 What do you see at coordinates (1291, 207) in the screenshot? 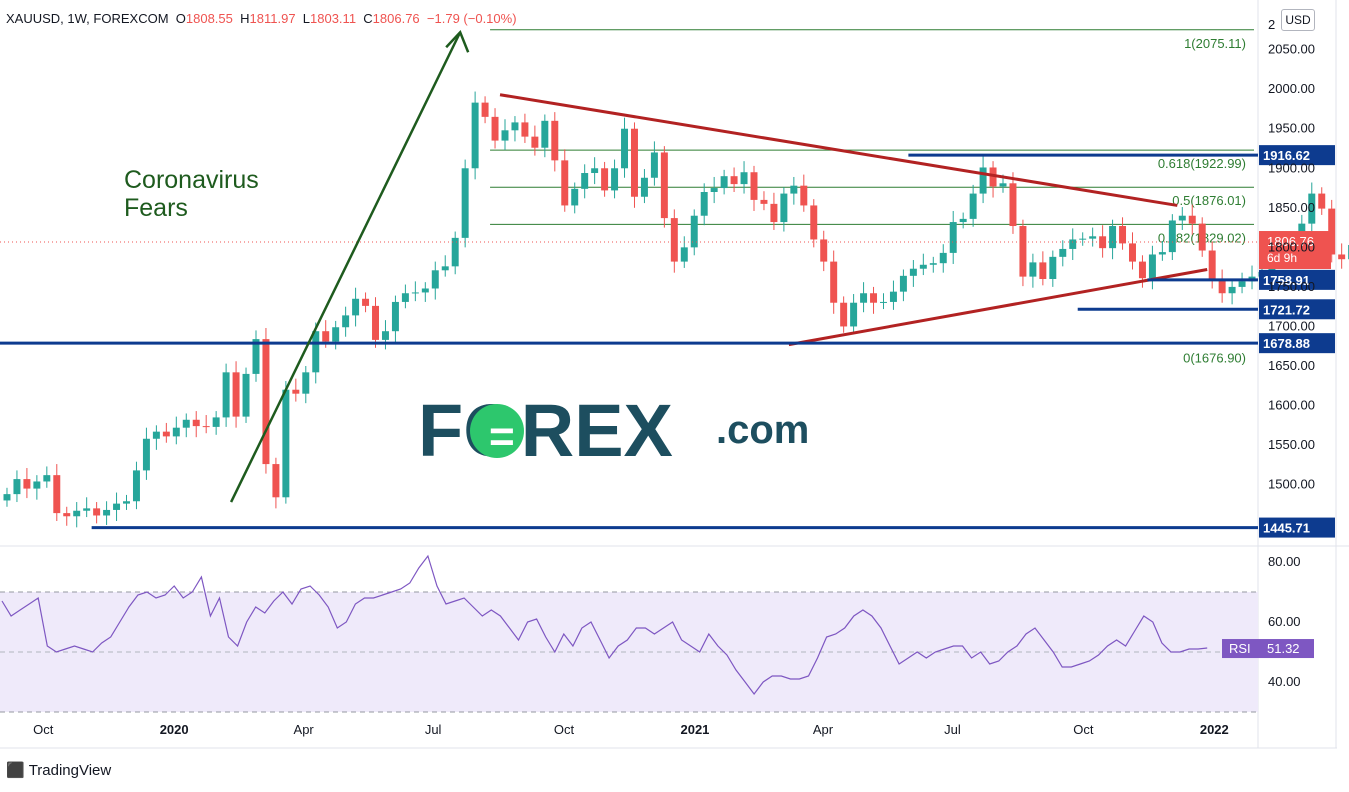
I see `y-tick-label: 1850.00` at bounding box center [1291, 207].